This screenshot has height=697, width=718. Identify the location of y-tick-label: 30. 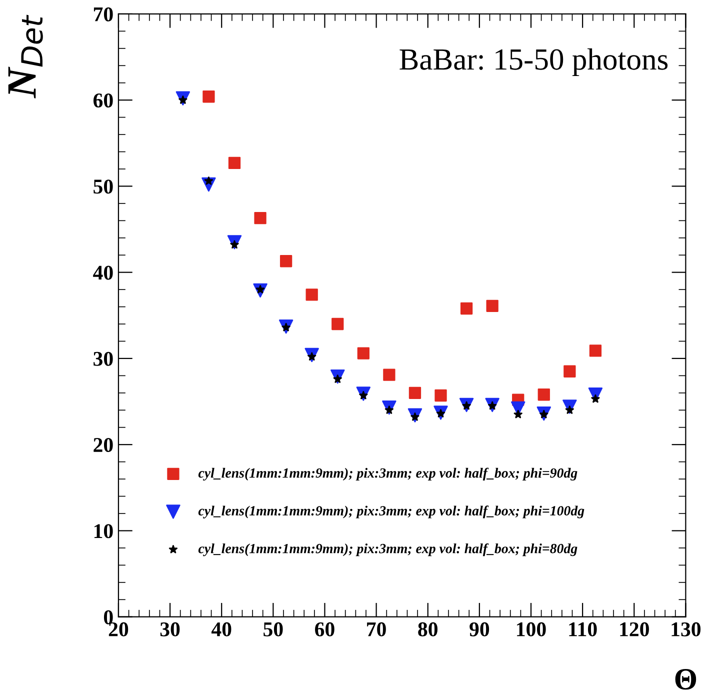
(103, 359).